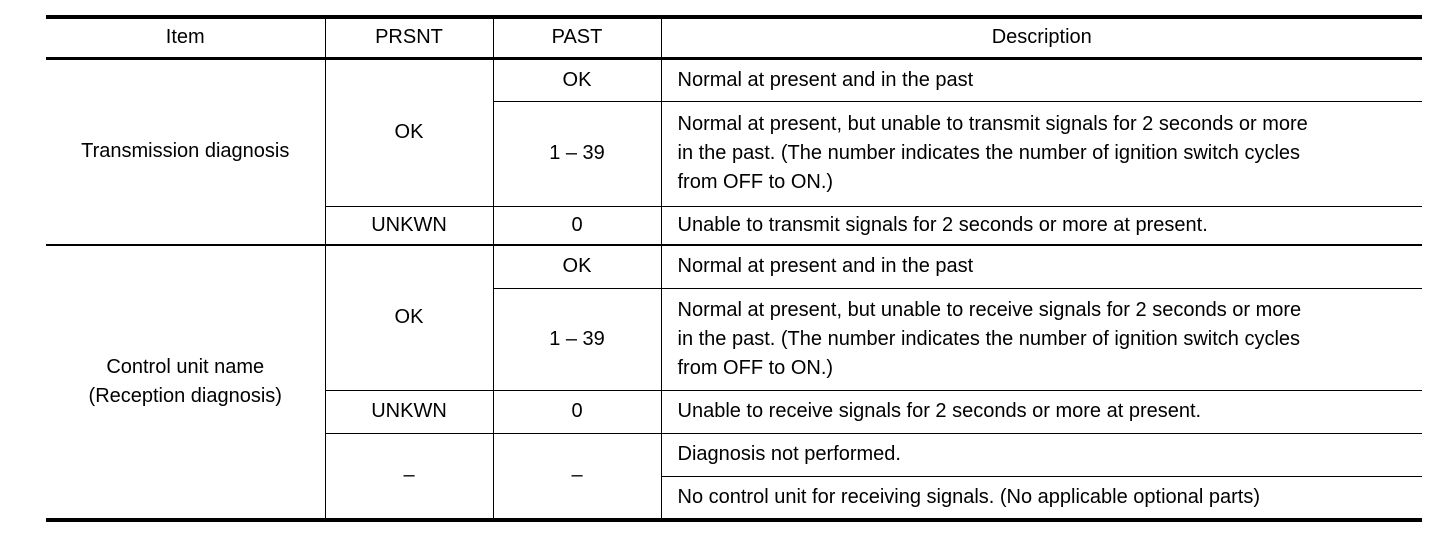 The height and width of the screenshot is (536, 1456). I want to click on transmission-past-range: 1 – 39, so click(577, 153).